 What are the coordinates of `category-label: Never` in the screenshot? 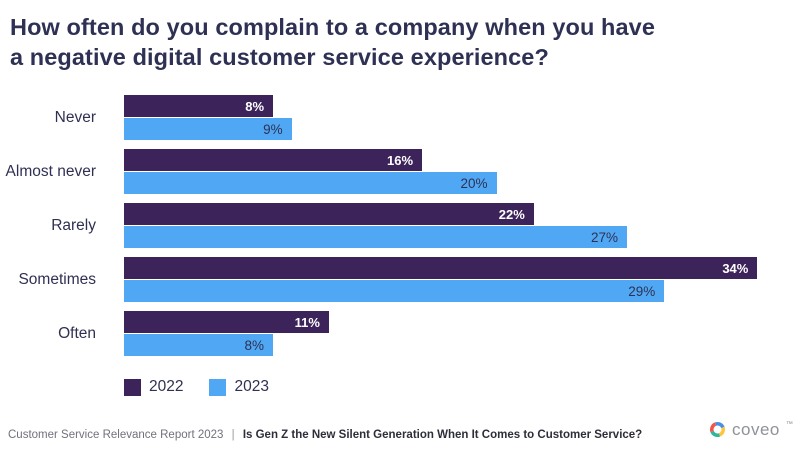 It's located at (75, 117).